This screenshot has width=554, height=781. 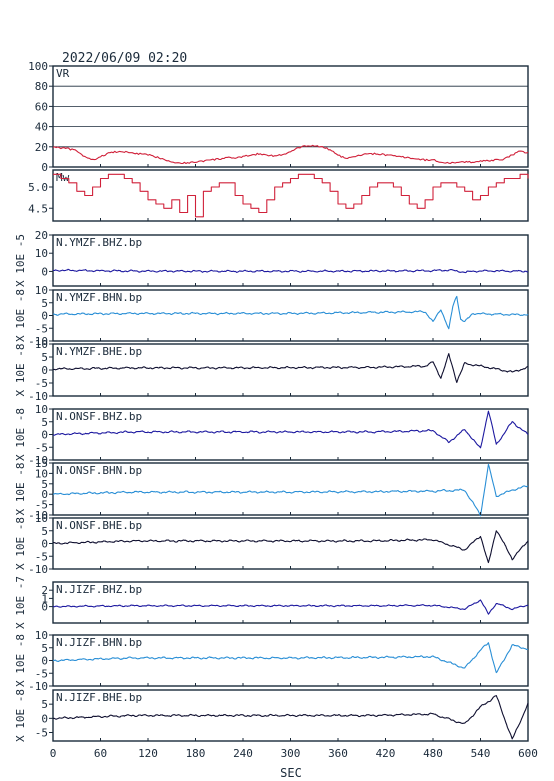 I want to click on y-tick-label: 100, so click(x=38, y=66).